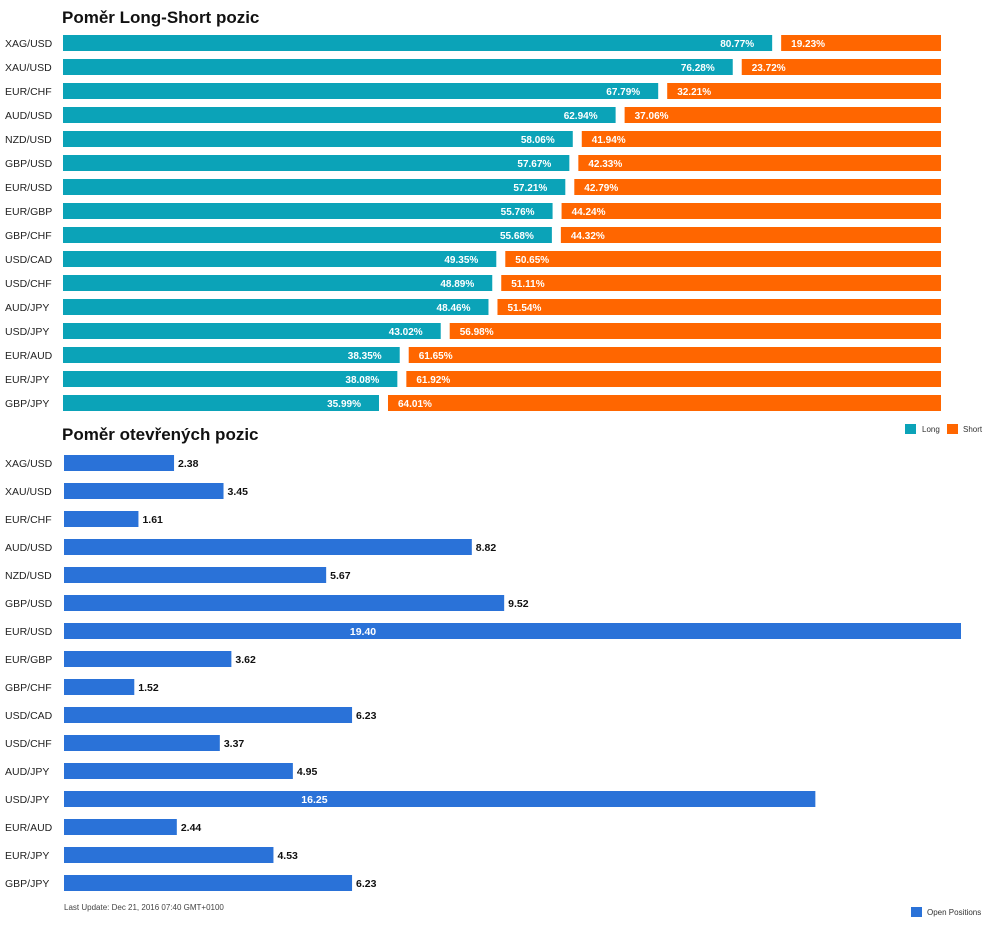 The image size is (993, 925). What do you see at coordinates (973, 429) in the screenshot?
I see `legend-label-short: Short` at bounding box center [973, 429].